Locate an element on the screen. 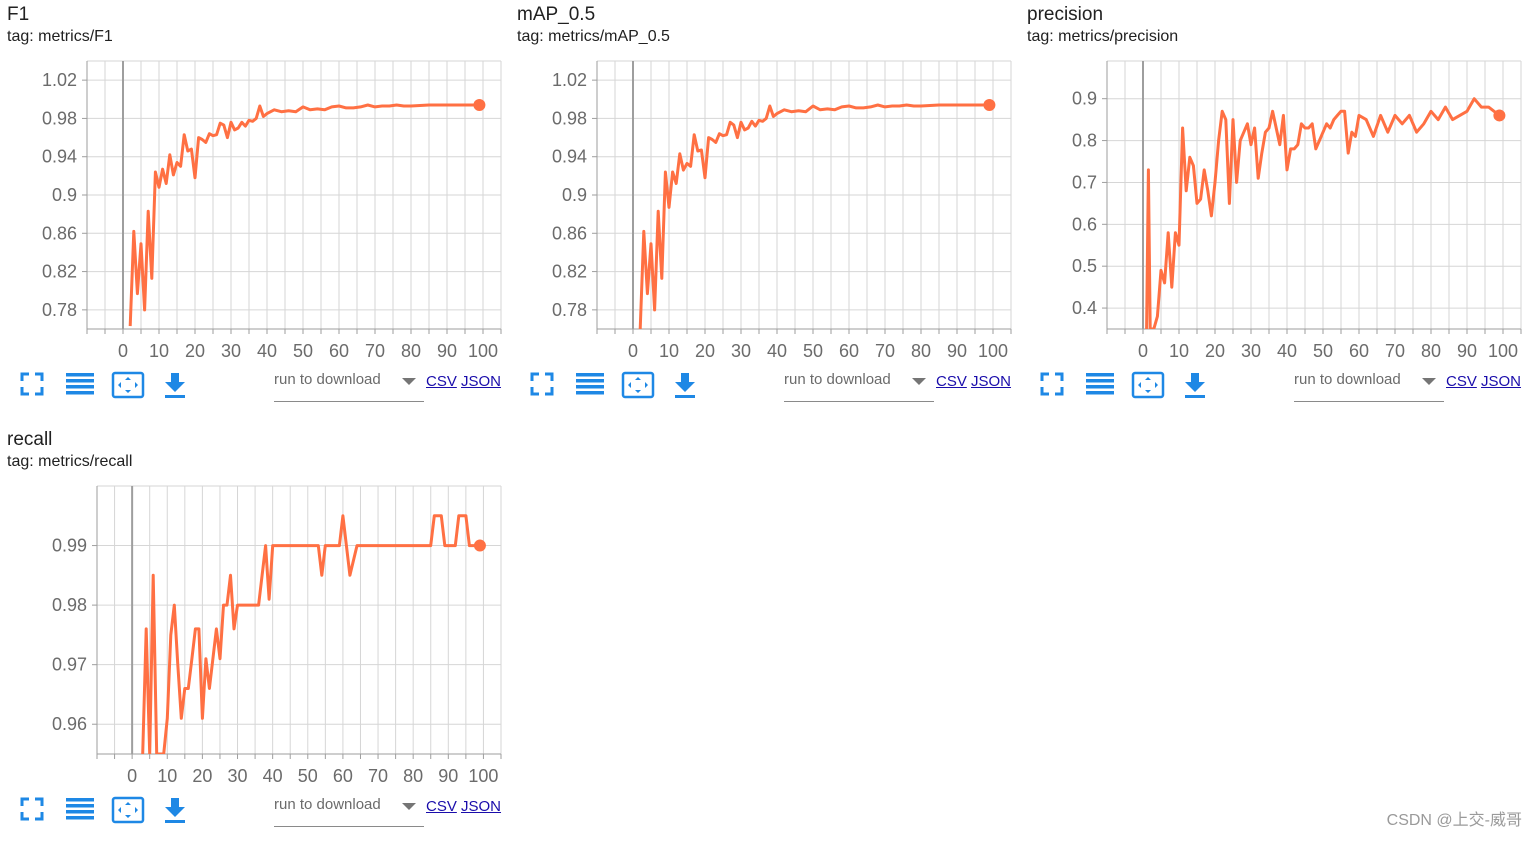 Image resolution: width=1536 pixels, height=848 pixels. chart-tag: tag: metrics/precision is located at coordinates (1103, 36).